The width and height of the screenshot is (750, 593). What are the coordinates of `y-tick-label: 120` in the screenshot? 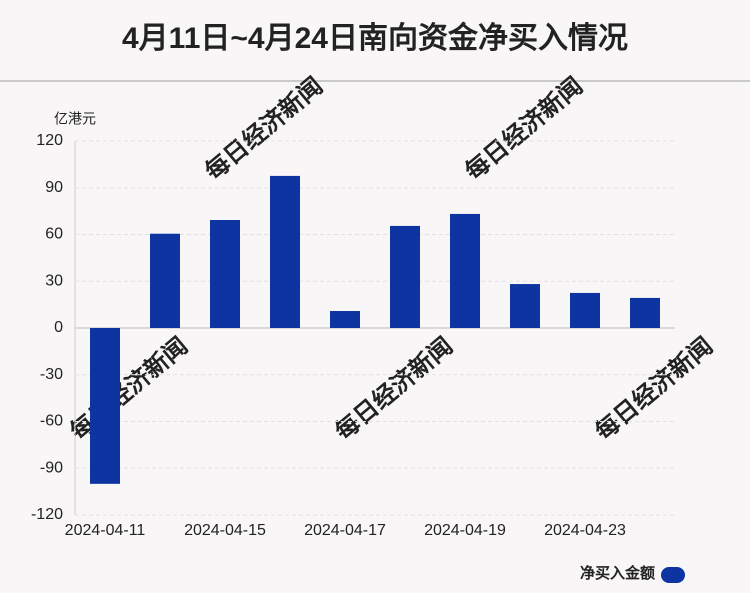 It's located at (49, 140).